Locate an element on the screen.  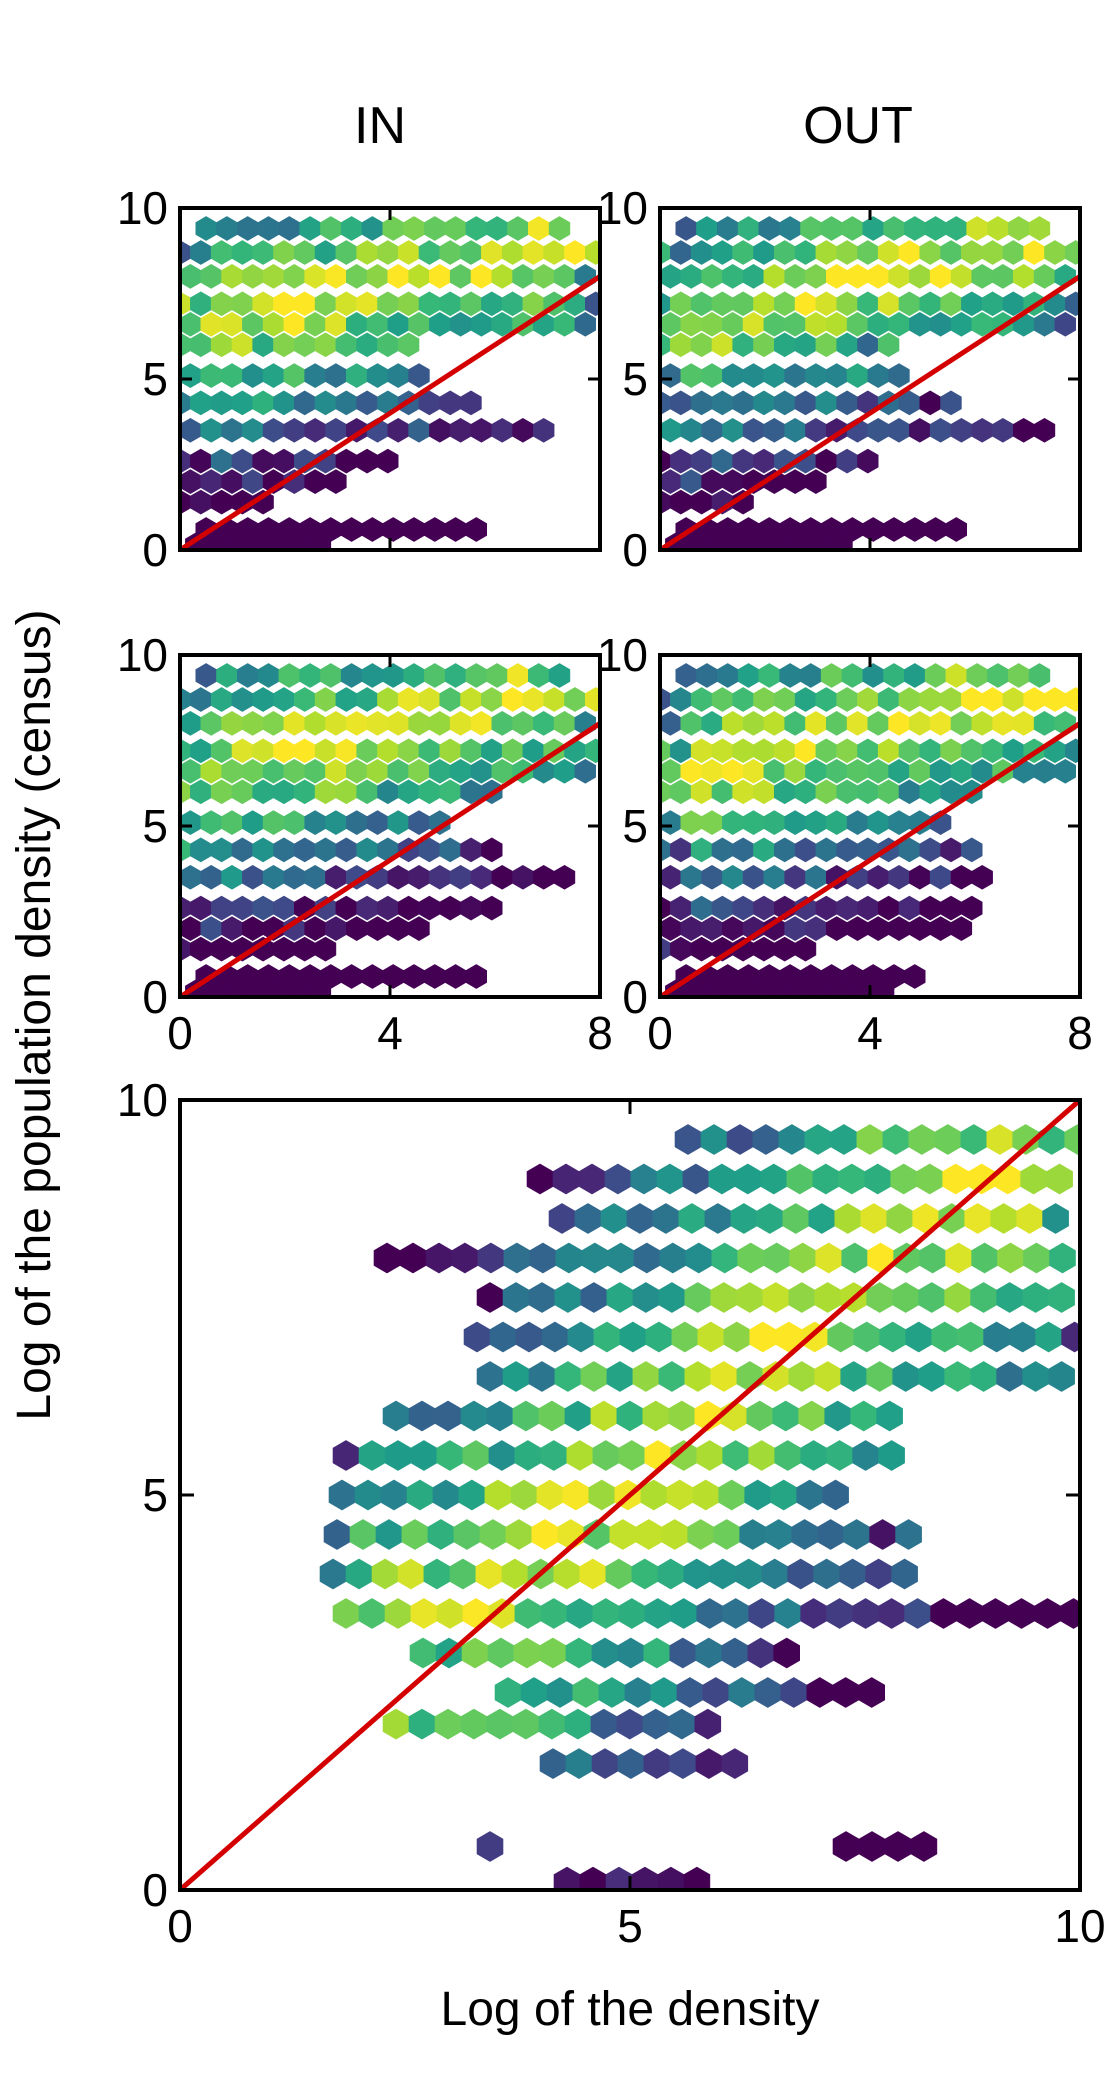
reference-line is located at coordinates (390, 412).